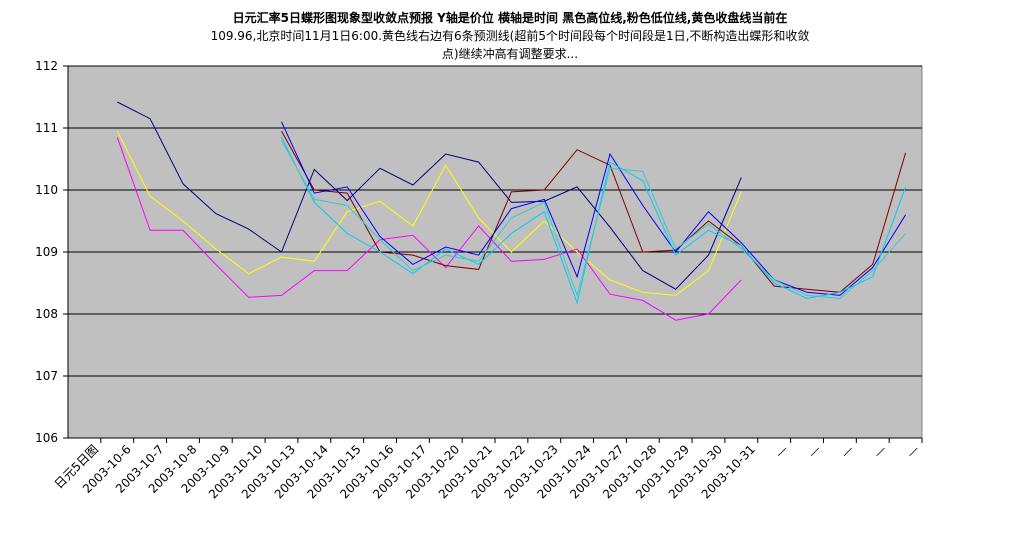 The height and width of the screenshot is (538, 1020). What do you see at coordinates (46, 190) in the screenshot?
I see `y-tick-label: 110` at bounding box center [46, 190].